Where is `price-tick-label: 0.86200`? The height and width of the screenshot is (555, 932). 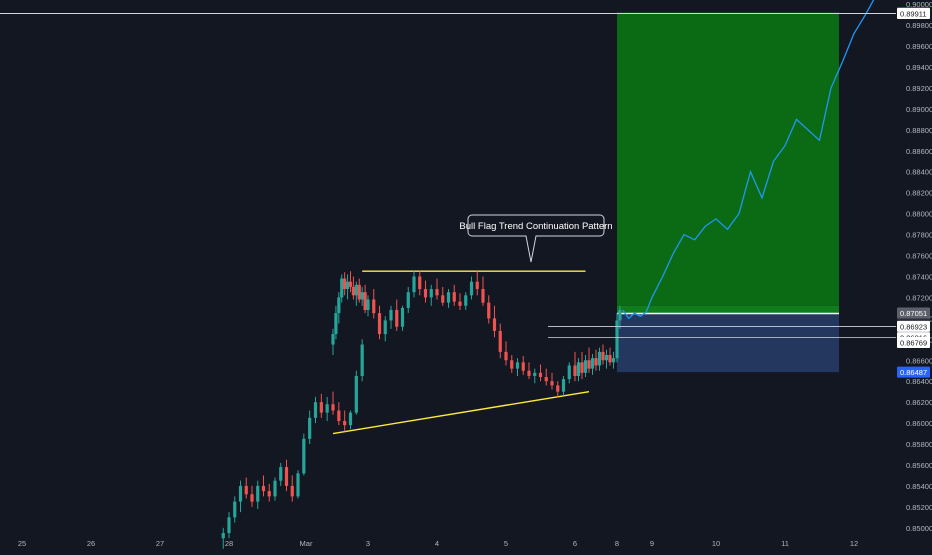
price-tick-label: 0.86200 is located at coordinates (919, 402).